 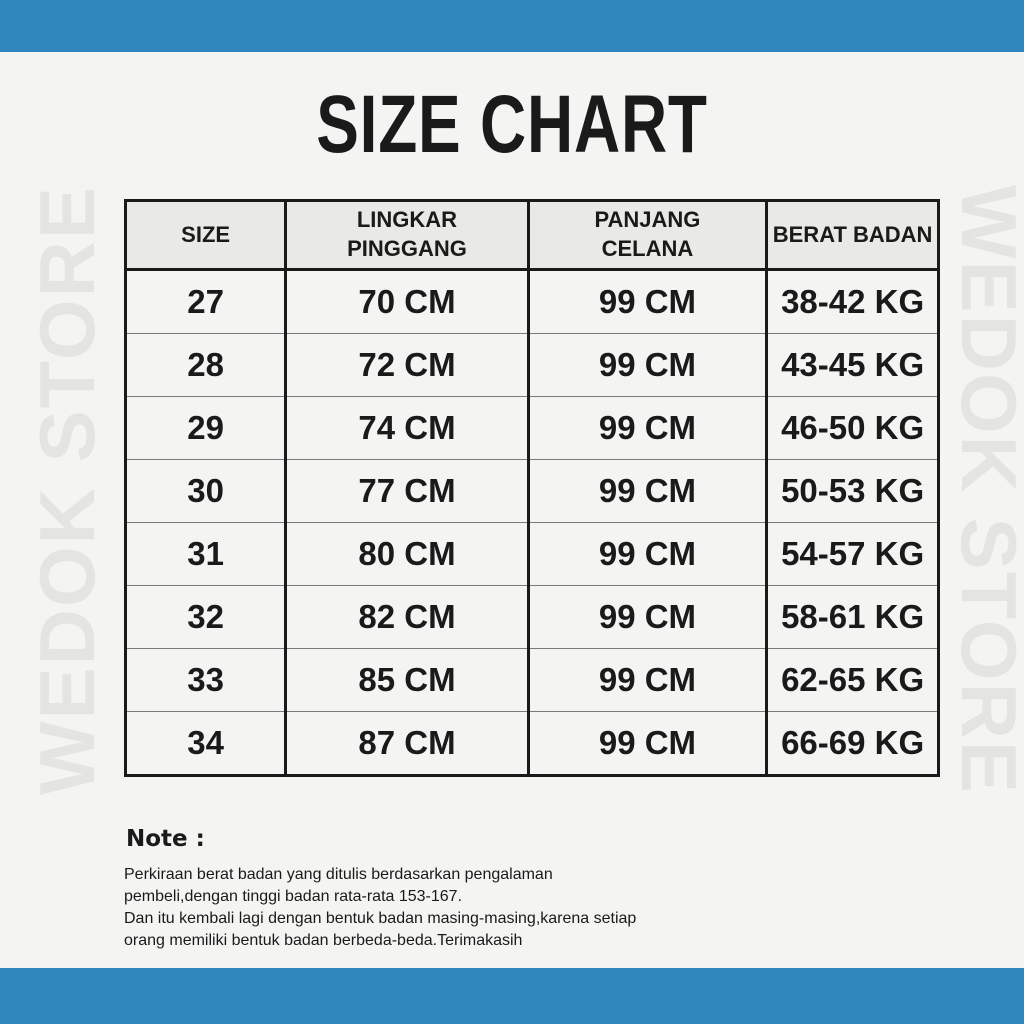 I want to click on table-cell: 77 CM, so click(x=407, y=491).